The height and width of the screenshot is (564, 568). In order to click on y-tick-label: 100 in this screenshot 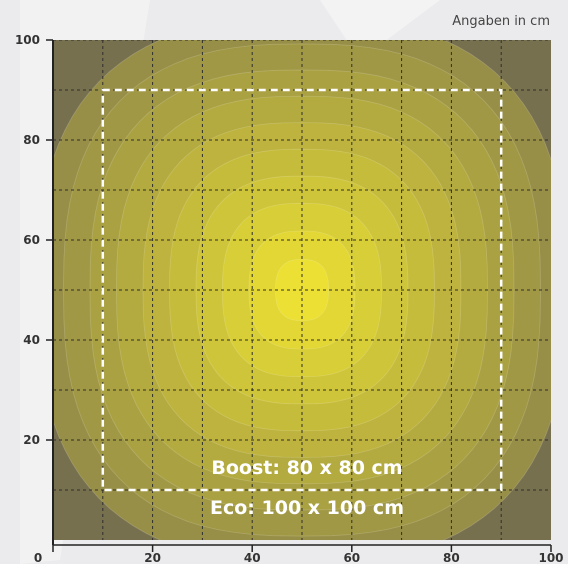, I will do `click(27, 40)`.